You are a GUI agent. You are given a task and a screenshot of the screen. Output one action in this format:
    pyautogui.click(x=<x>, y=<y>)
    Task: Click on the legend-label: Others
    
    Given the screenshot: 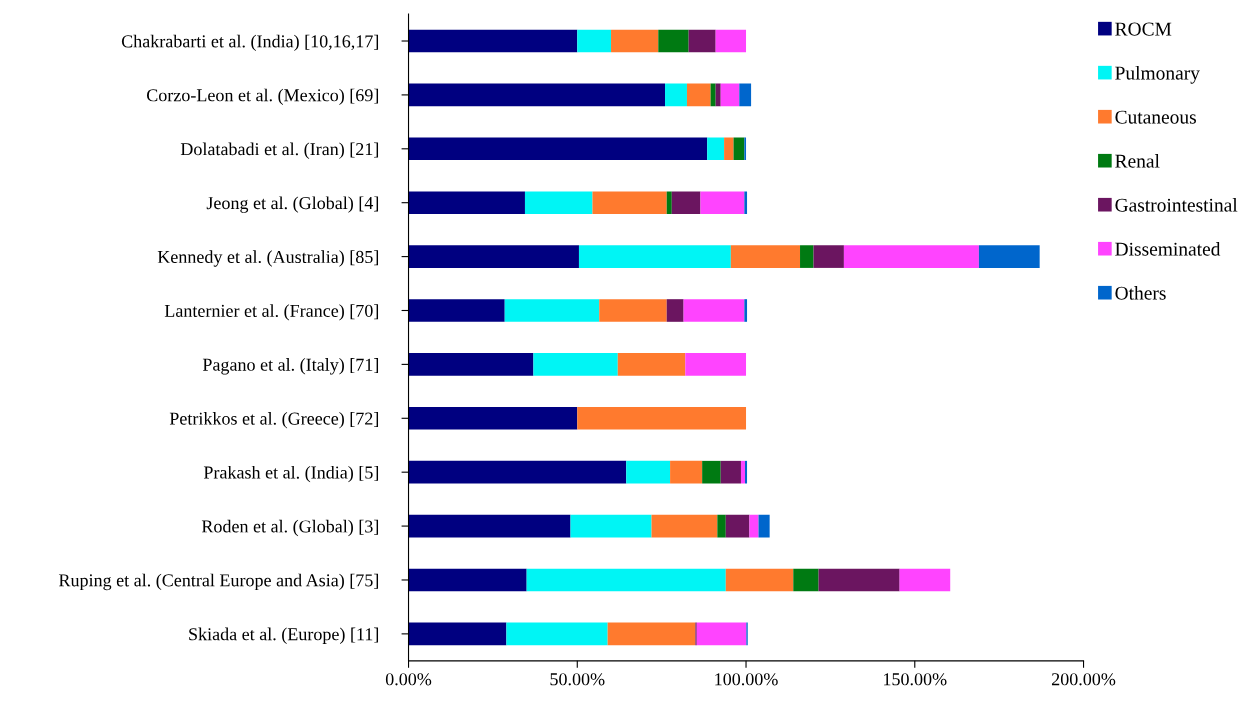 What is the action you would take?
    pyautogui.click(x=1140, y=293)
    